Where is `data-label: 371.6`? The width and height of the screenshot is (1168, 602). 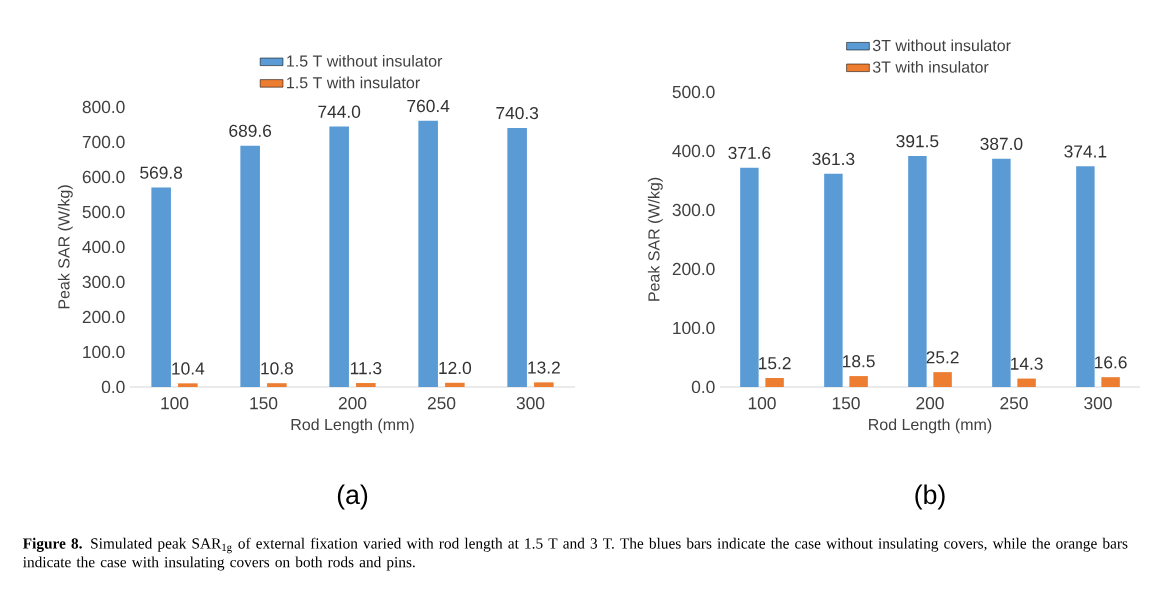 data-label: 371.6 is located at coordinates (749, 153).